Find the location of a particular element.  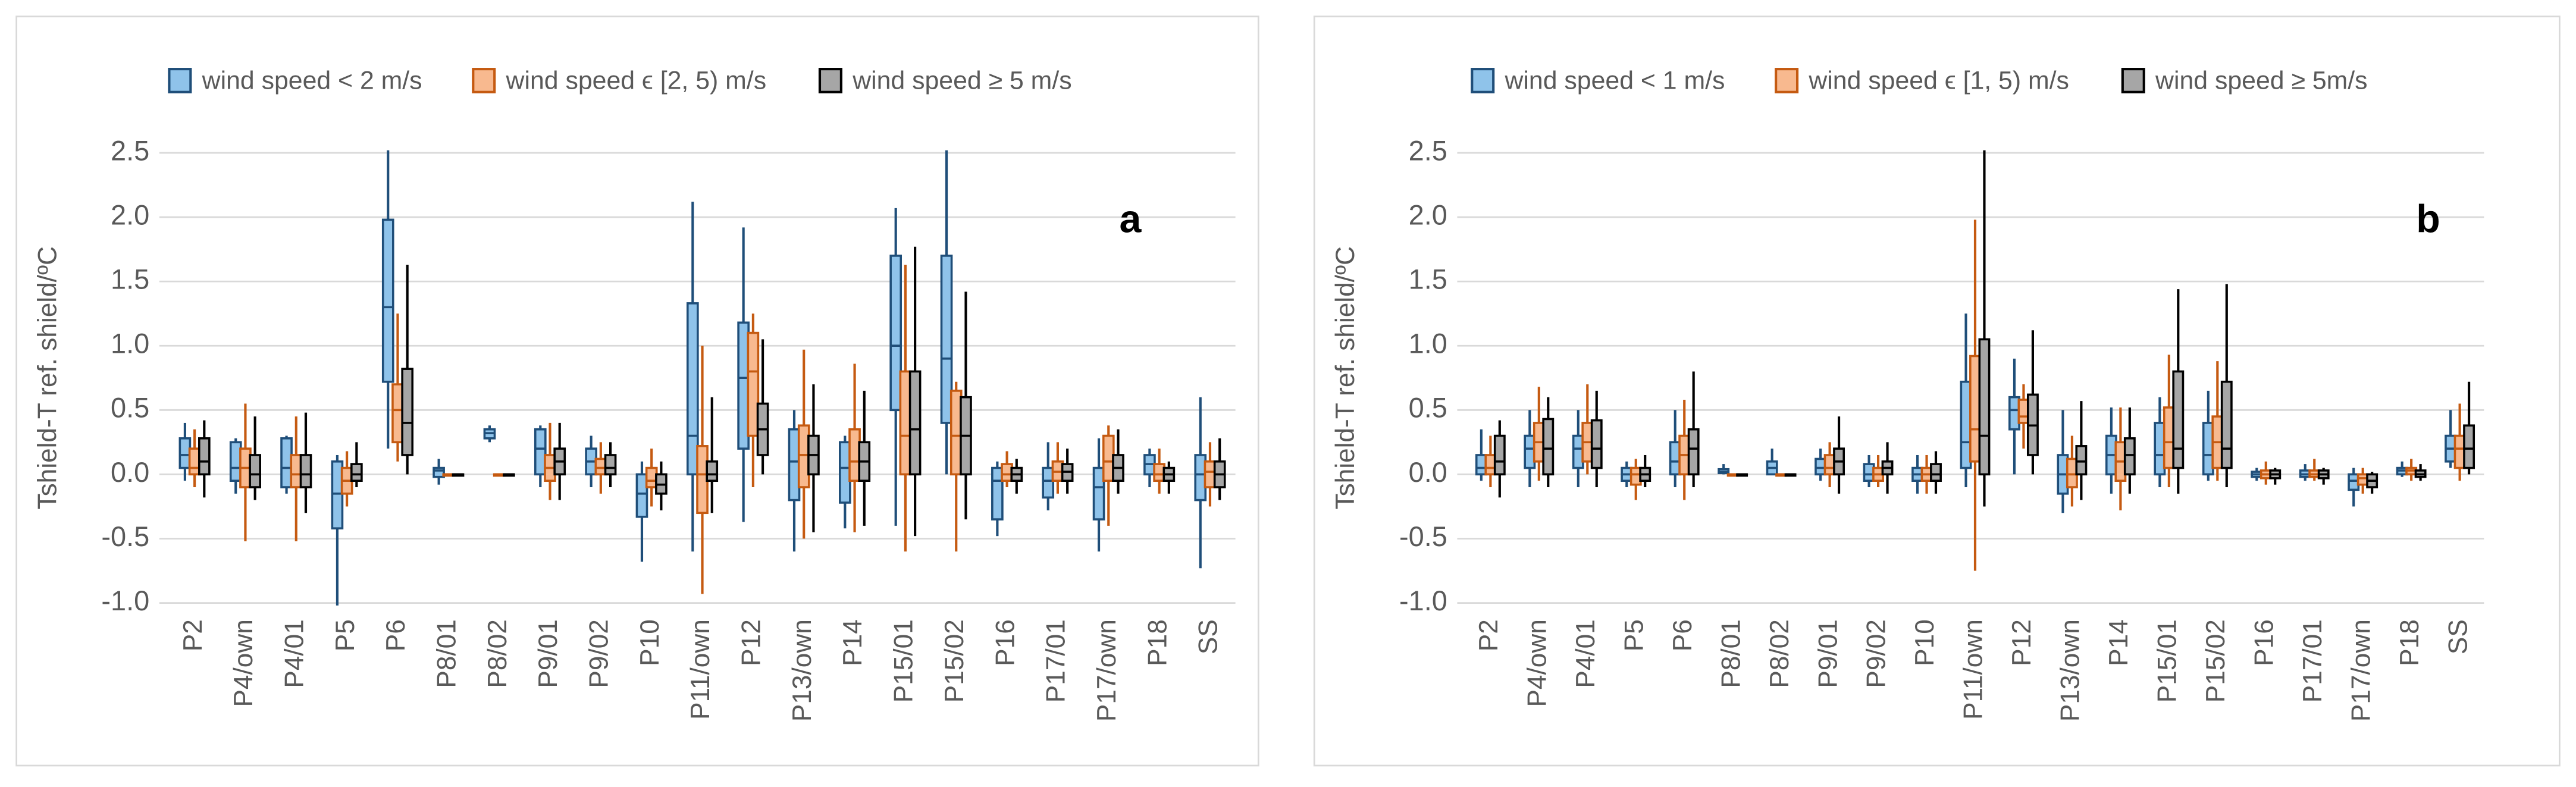

legend-label: wind speed ϵ [1, 5) m/s is located at coordinates (1939, 81).